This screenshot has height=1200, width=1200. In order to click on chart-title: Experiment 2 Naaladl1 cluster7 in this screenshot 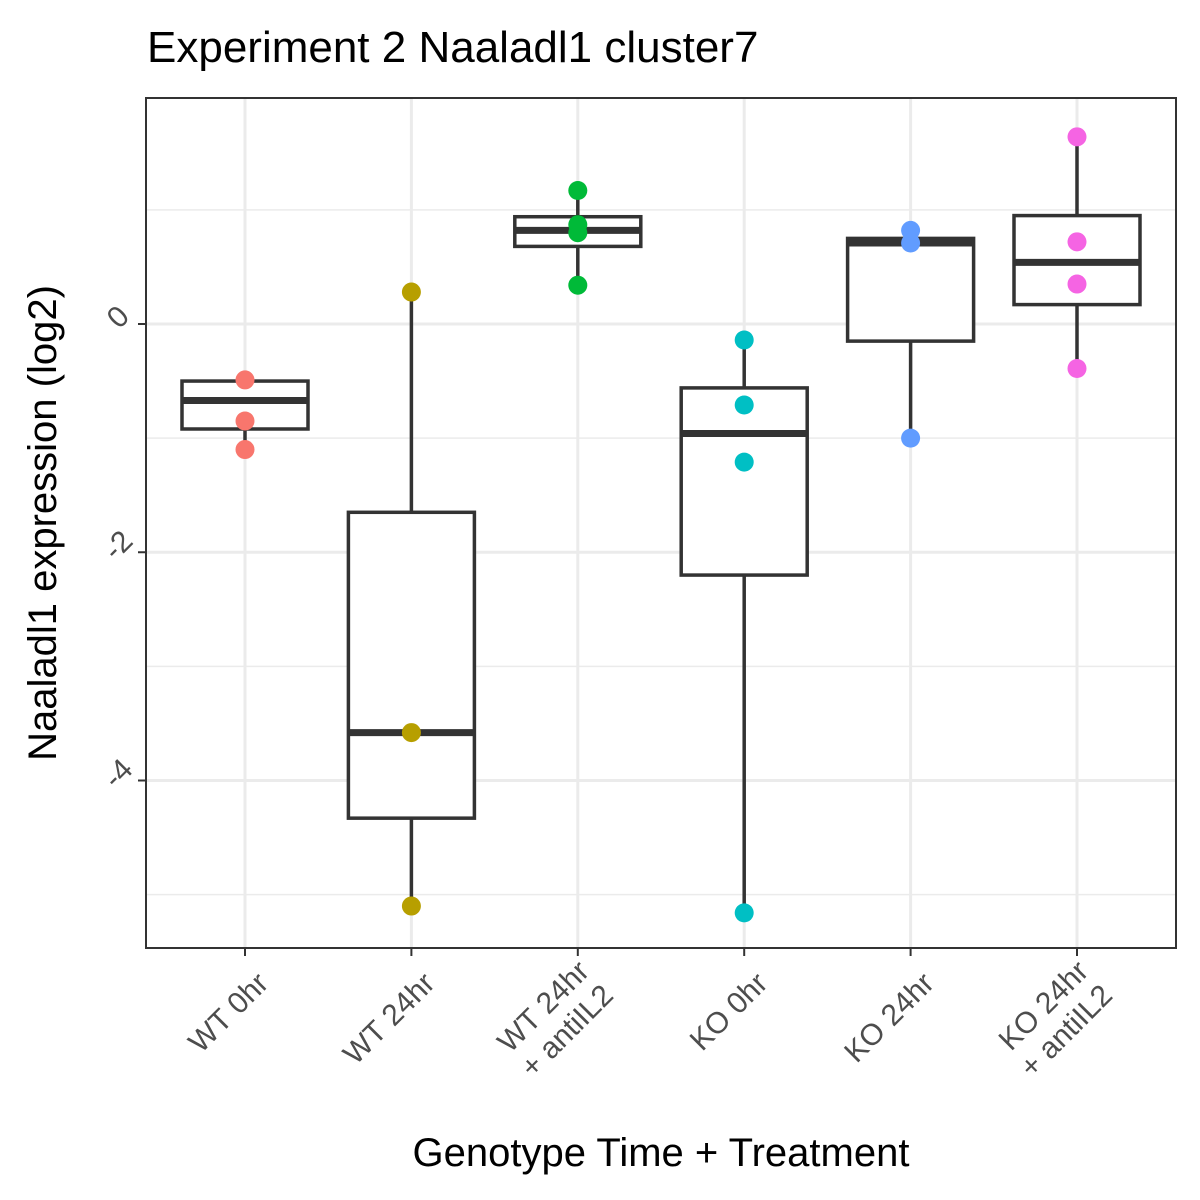, I will do `click(452, 47)`.